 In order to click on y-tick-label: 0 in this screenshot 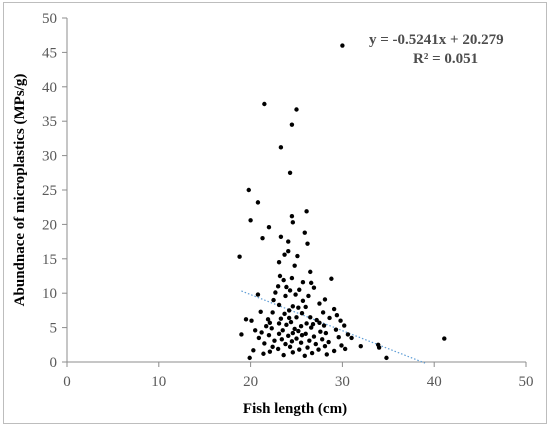, I will do `click(54, 363)`.